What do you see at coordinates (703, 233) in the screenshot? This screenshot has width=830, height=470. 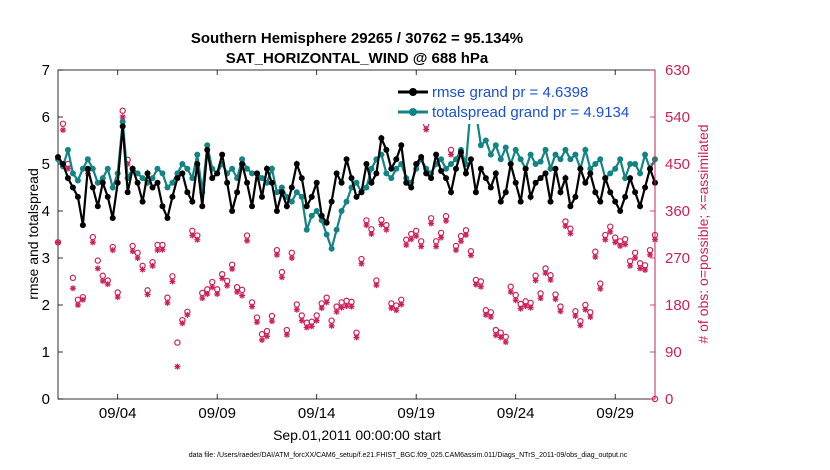 I see `right-axis-label: # of obs: o=possible; ×=assimilated` at bounding box center [703, 233].